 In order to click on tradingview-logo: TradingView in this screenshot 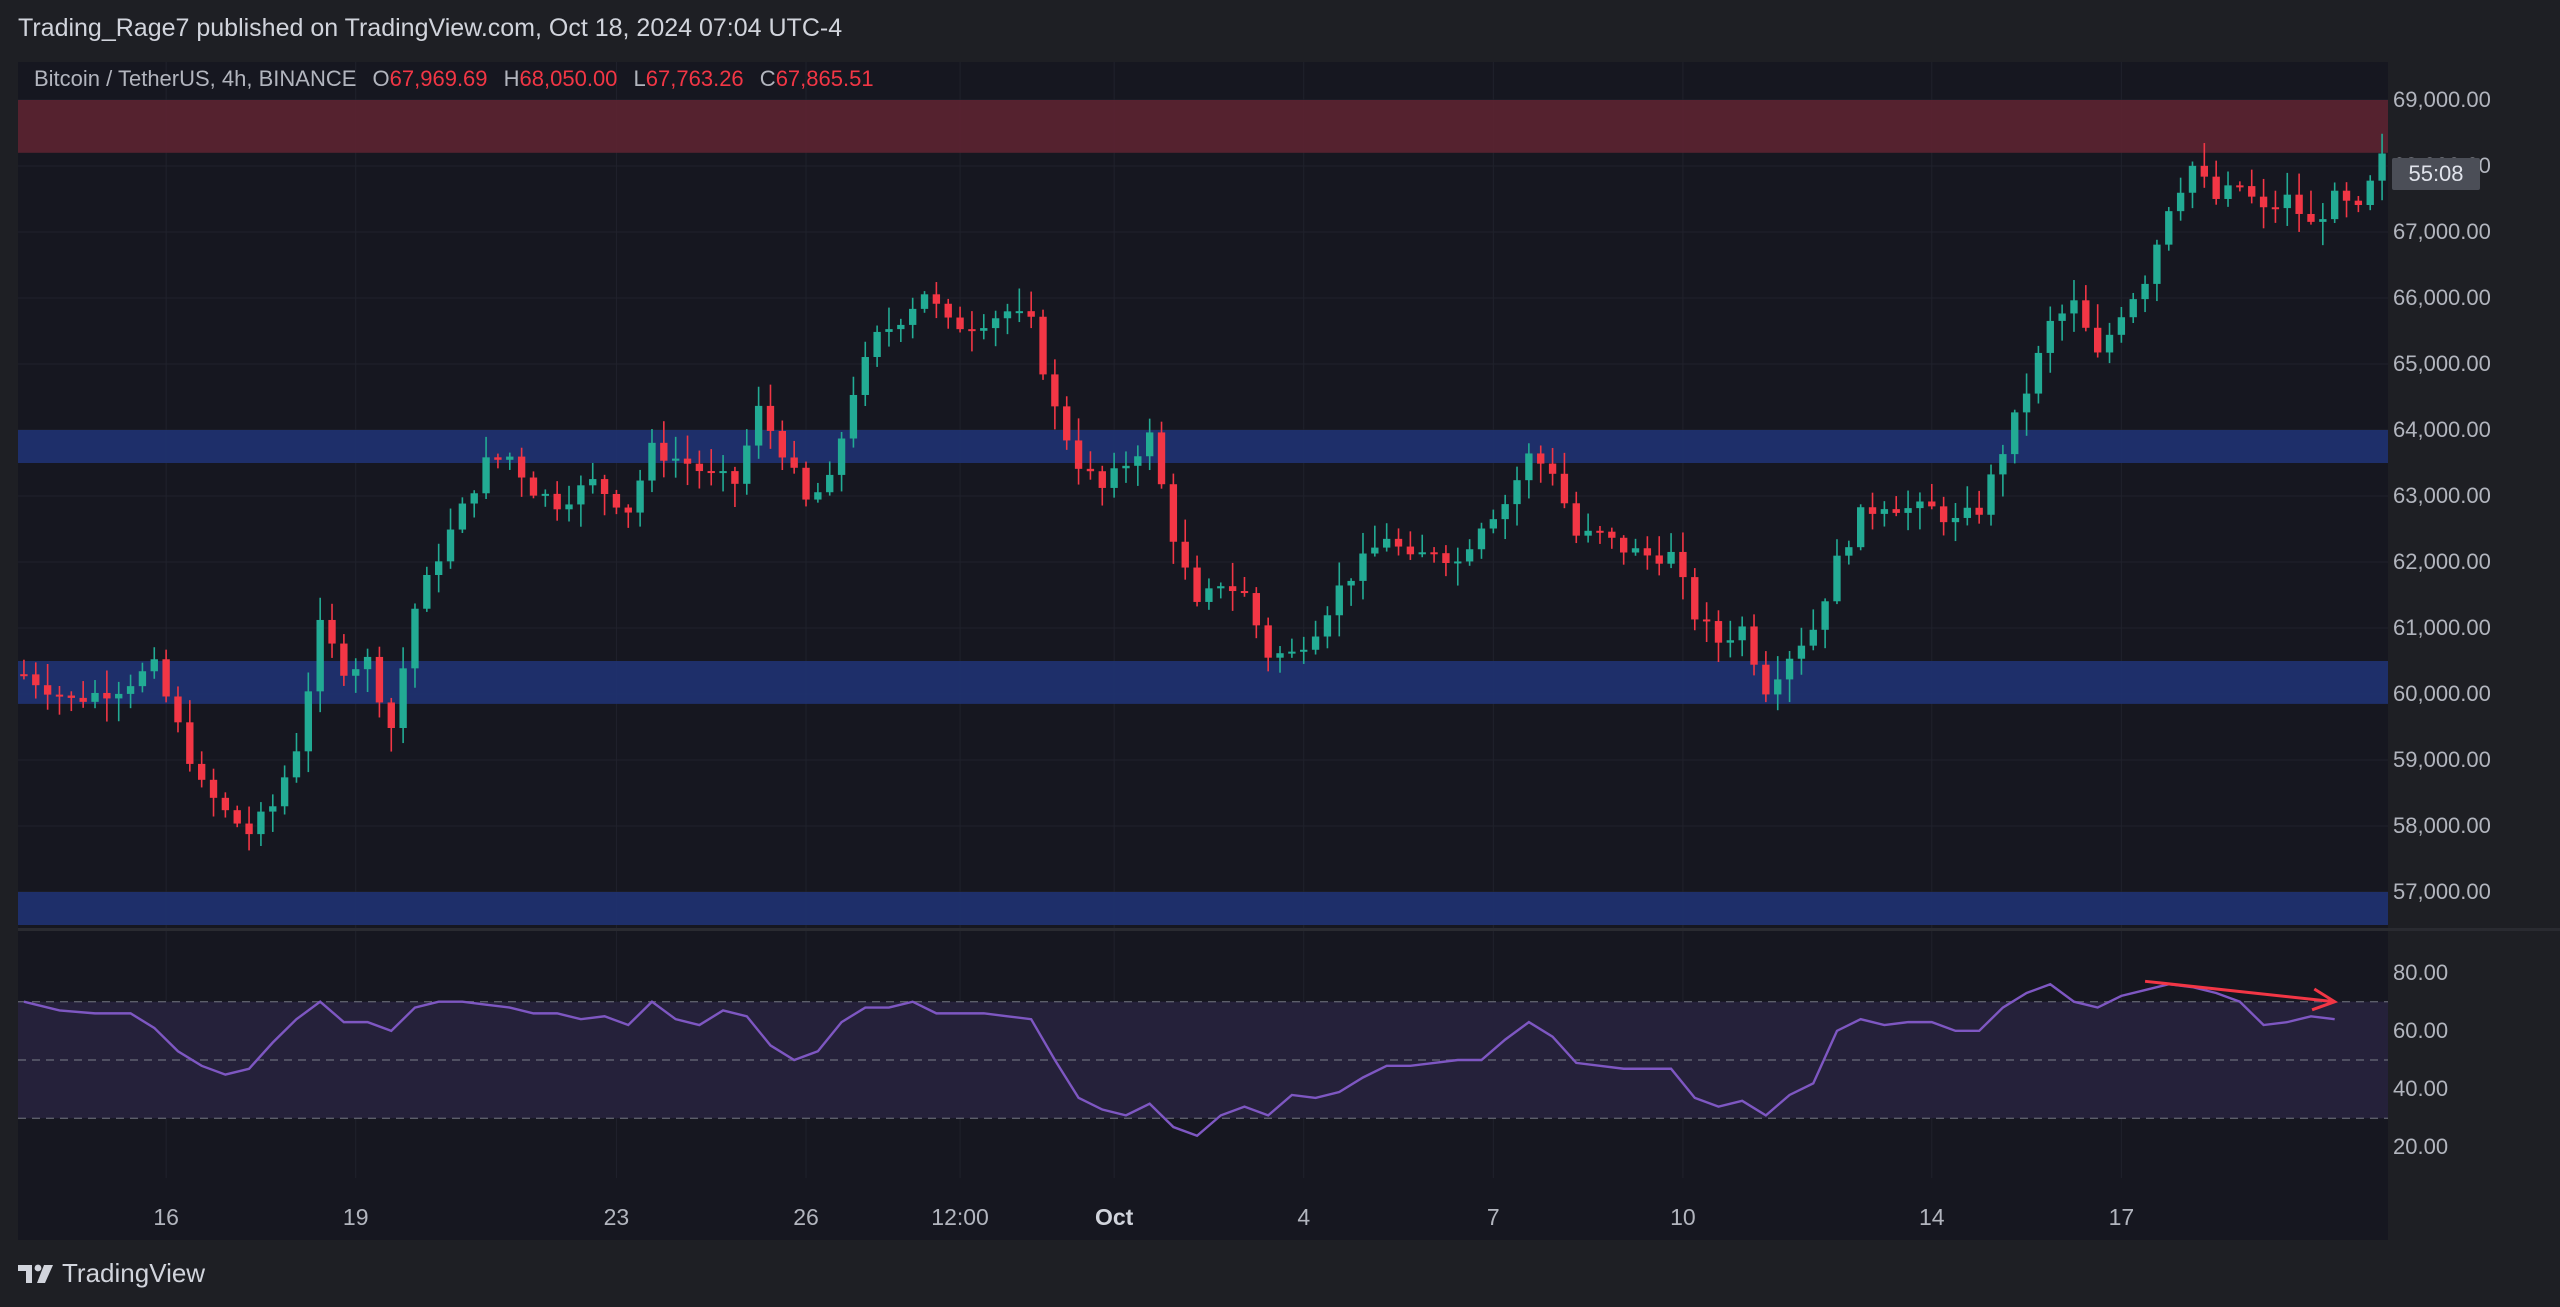, I will do `click(111, 1273)`.